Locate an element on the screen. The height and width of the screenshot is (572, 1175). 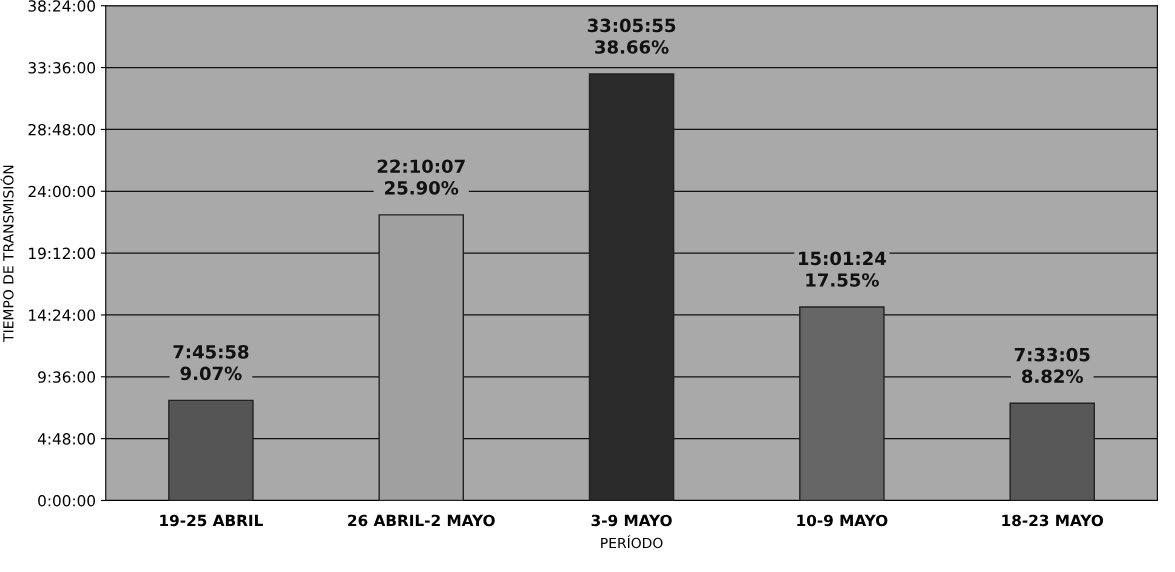
y-axis-title: TIEMPO DE TRANSMISIÓN is located at coordinates (7, 253).